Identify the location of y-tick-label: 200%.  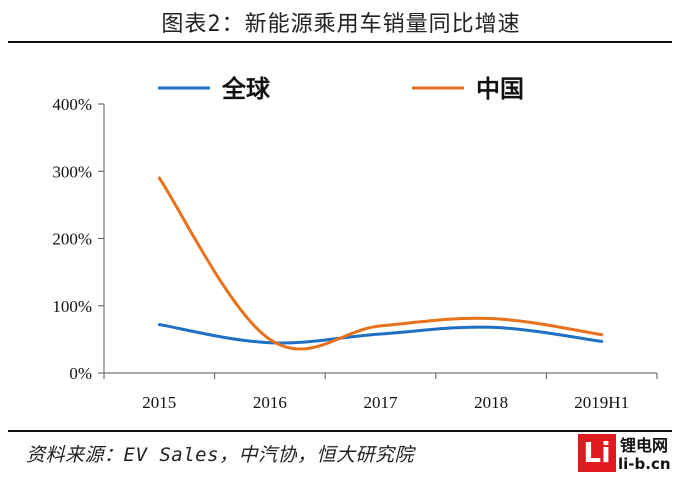
(72, 239).